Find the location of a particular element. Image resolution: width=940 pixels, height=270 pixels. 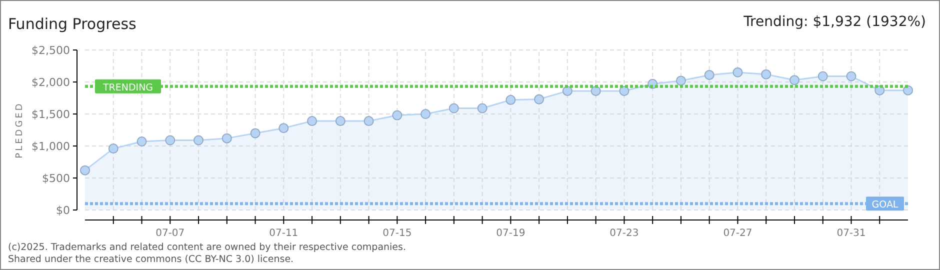

x-tick-label: 07-19 is located at coordinates (511, 233).